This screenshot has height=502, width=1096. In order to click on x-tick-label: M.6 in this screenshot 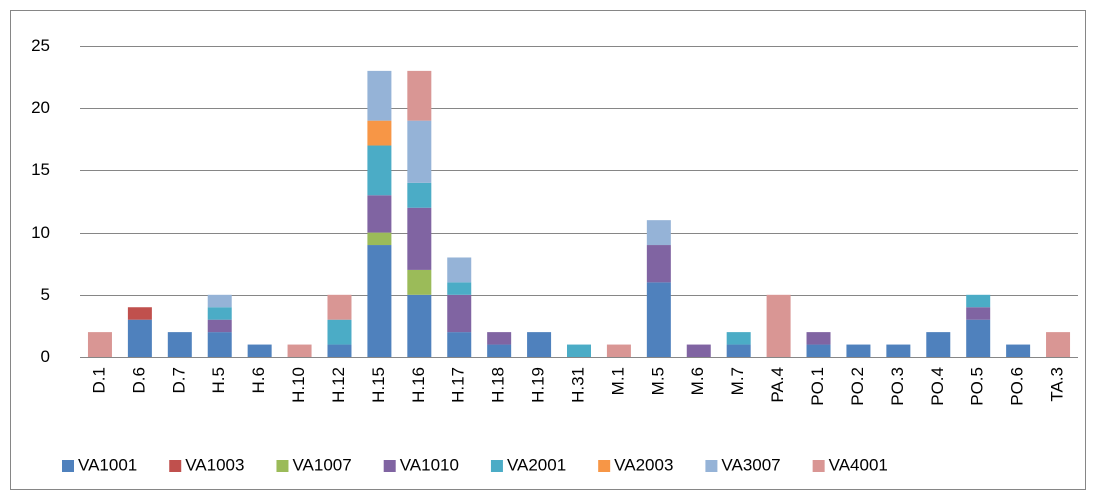, I will do `click(697, 381)`.